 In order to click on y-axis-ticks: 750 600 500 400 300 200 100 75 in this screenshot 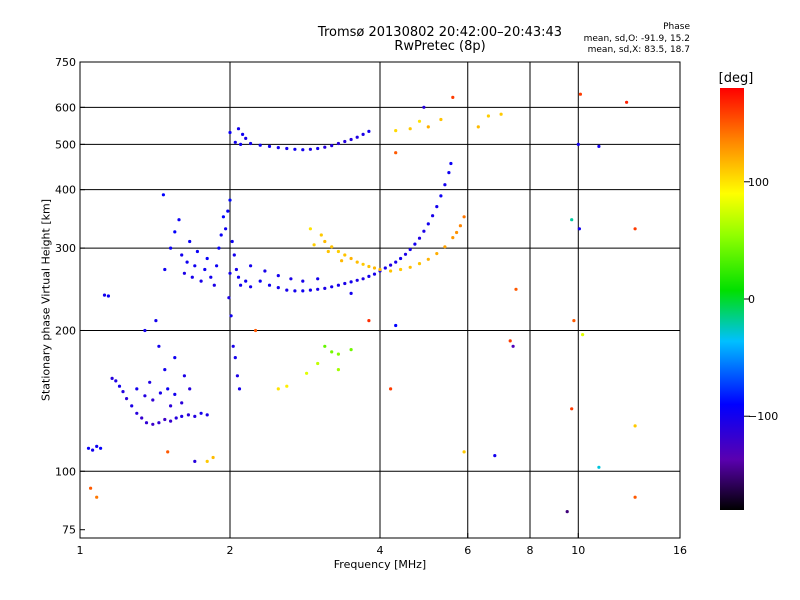, I will do `click(70, 296)`.